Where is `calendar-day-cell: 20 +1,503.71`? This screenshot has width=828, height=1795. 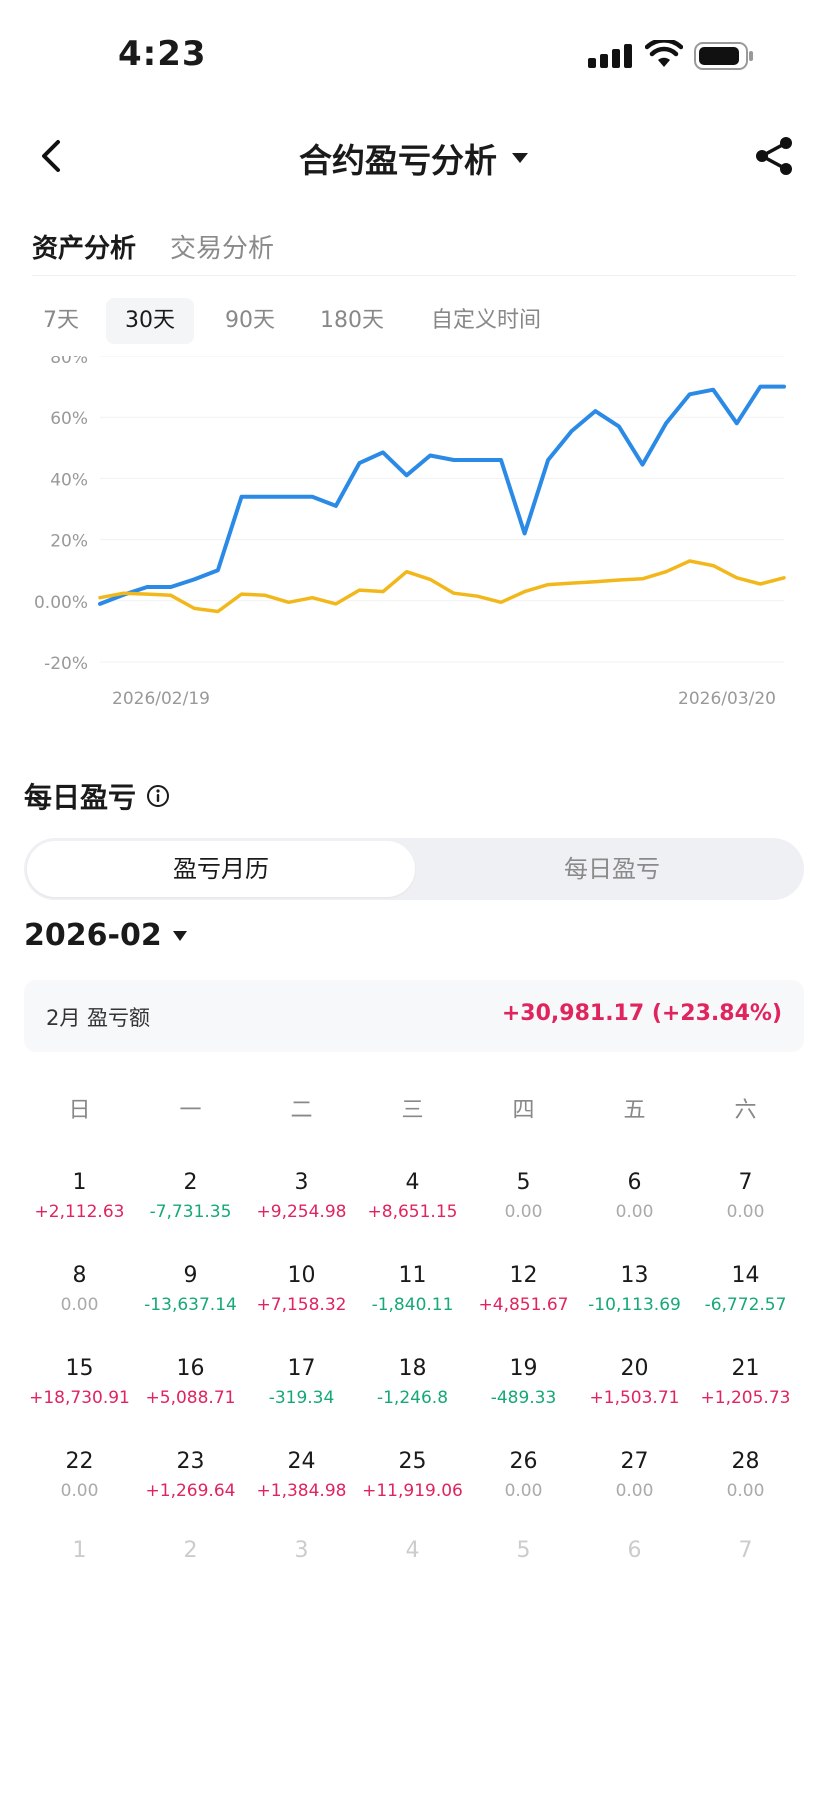
calendar-day-cell: 20 +1,503.71 is located at coordinates (634, 1394).